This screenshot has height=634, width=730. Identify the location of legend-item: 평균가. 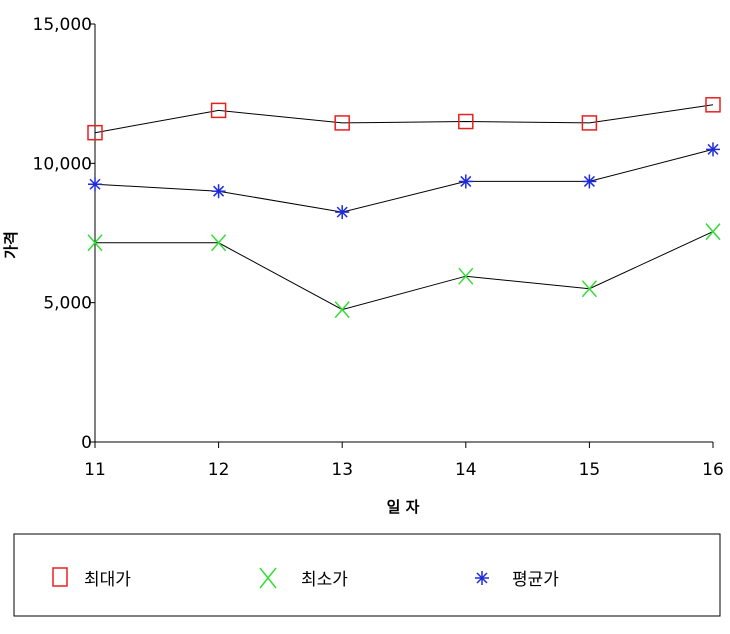
(517, 580).